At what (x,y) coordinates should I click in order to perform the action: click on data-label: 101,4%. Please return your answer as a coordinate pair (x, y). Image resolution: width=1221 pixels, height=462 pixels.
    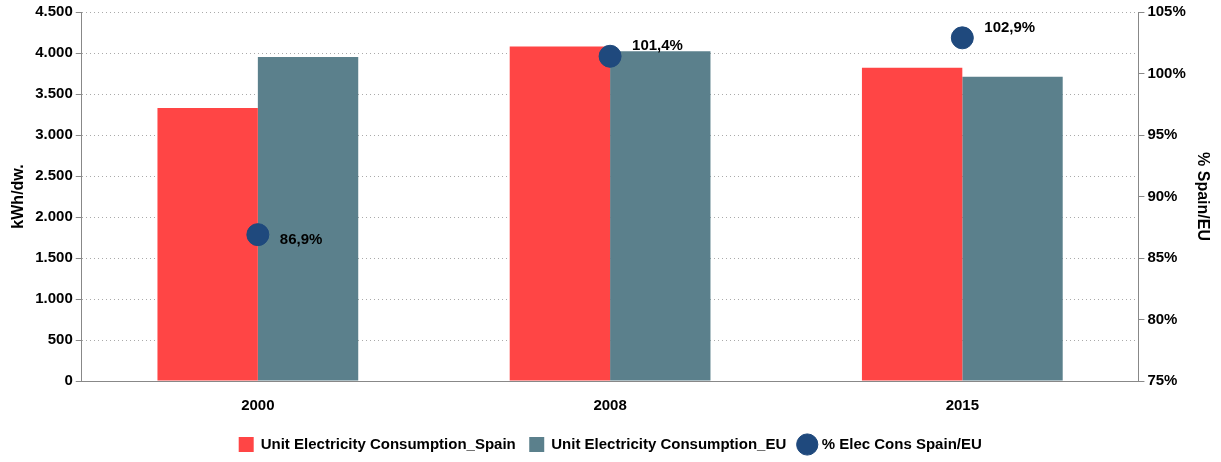
    Looking at the image, I should click on (657, 45).